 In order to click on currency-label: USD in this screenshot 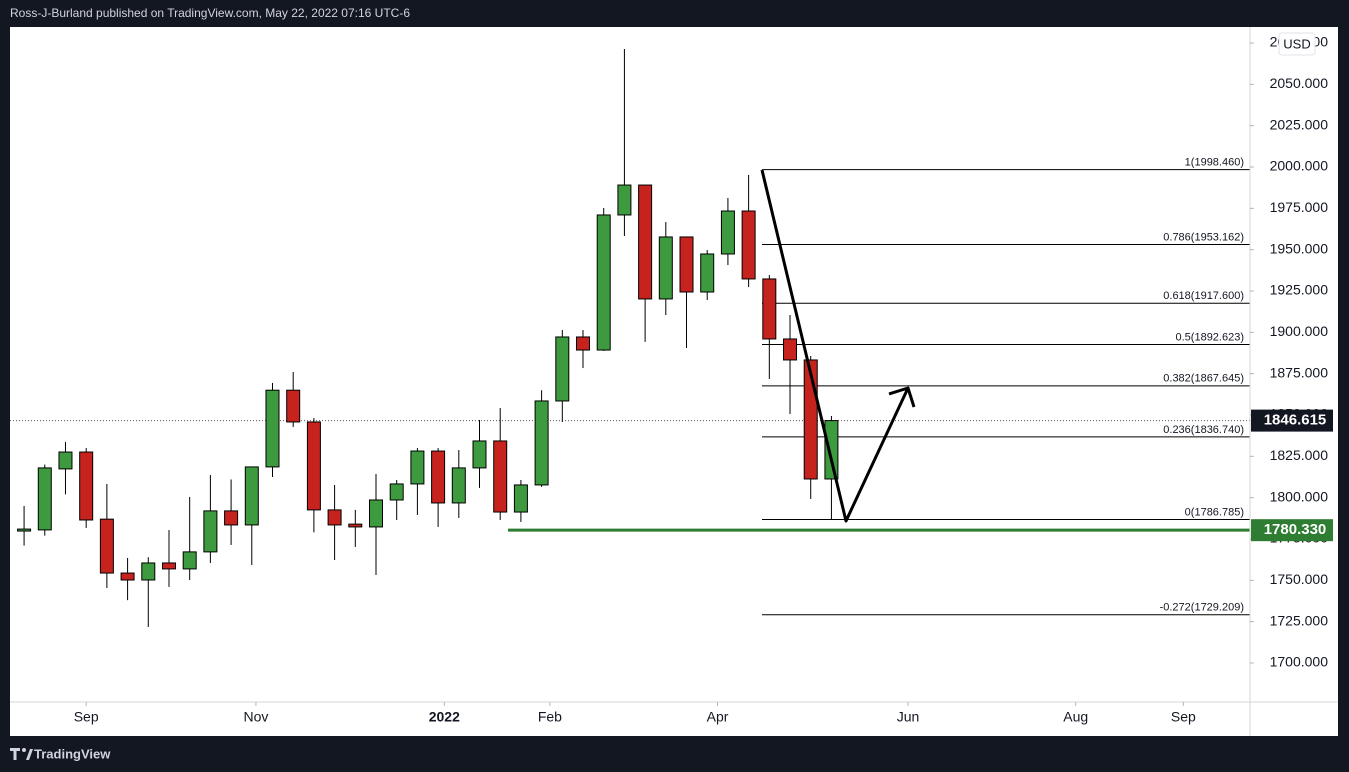, I will do `click(1296, 43)`.